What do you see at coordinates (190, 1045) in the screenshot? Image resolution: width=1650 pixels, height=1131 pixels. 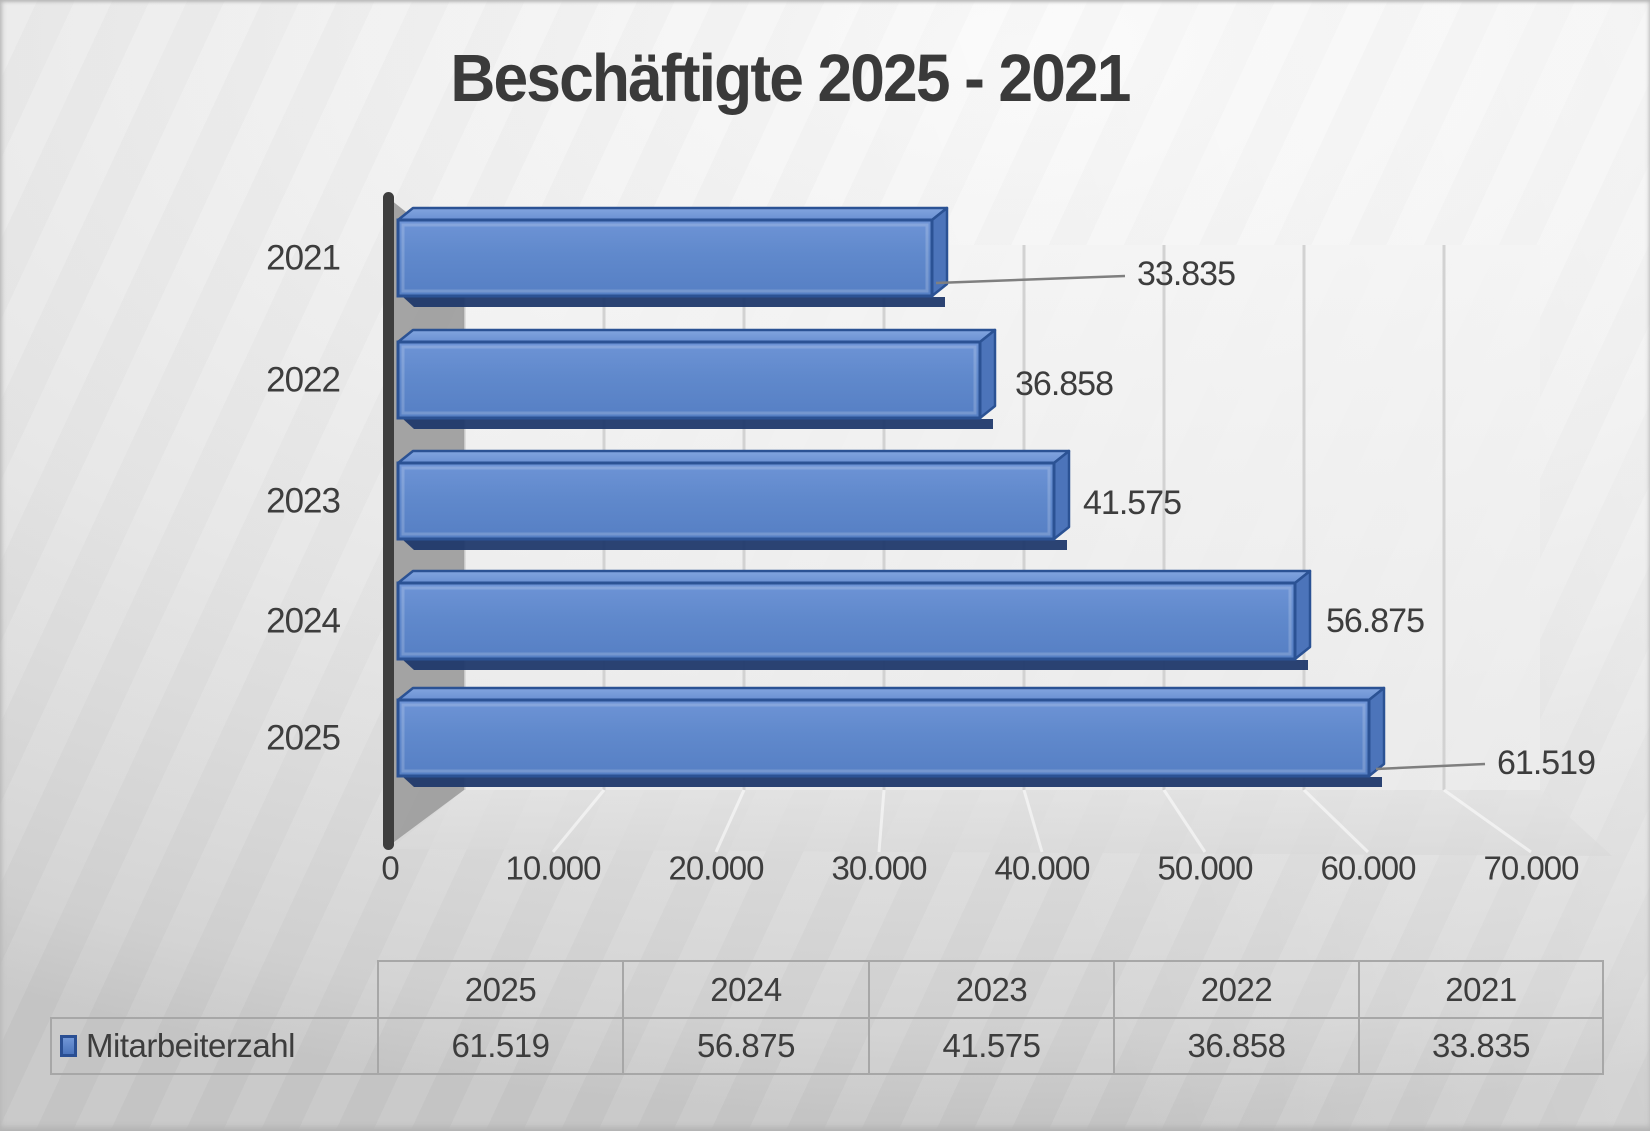 I see `series-legend-label: Mitarbeiterzahl` at bounding box center [190, 1045].